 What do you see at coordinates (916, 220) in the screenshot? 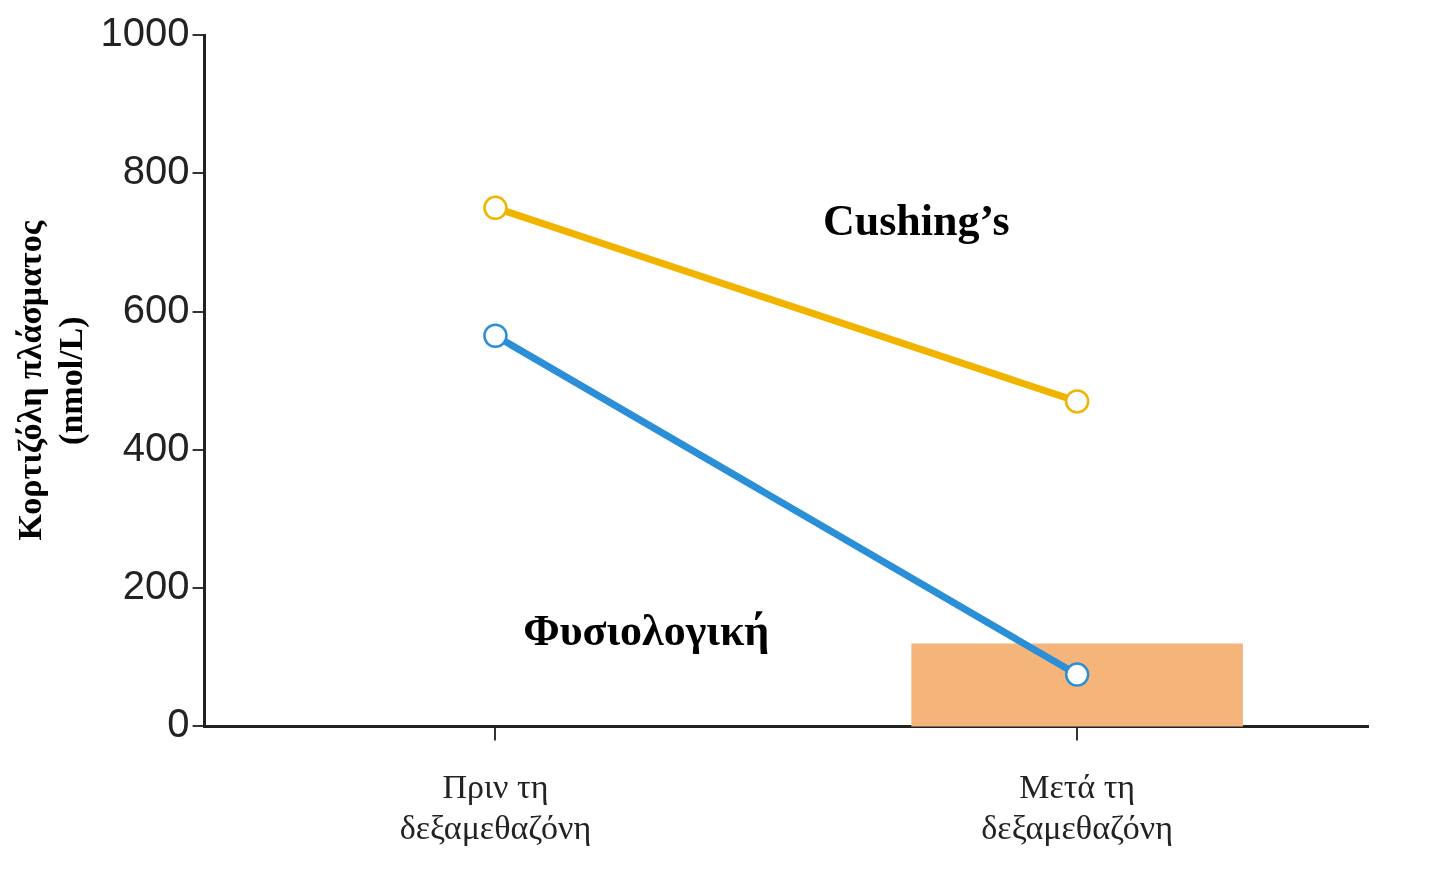
I see `series-label: Cushing’s` at bounding box center [916, 220].